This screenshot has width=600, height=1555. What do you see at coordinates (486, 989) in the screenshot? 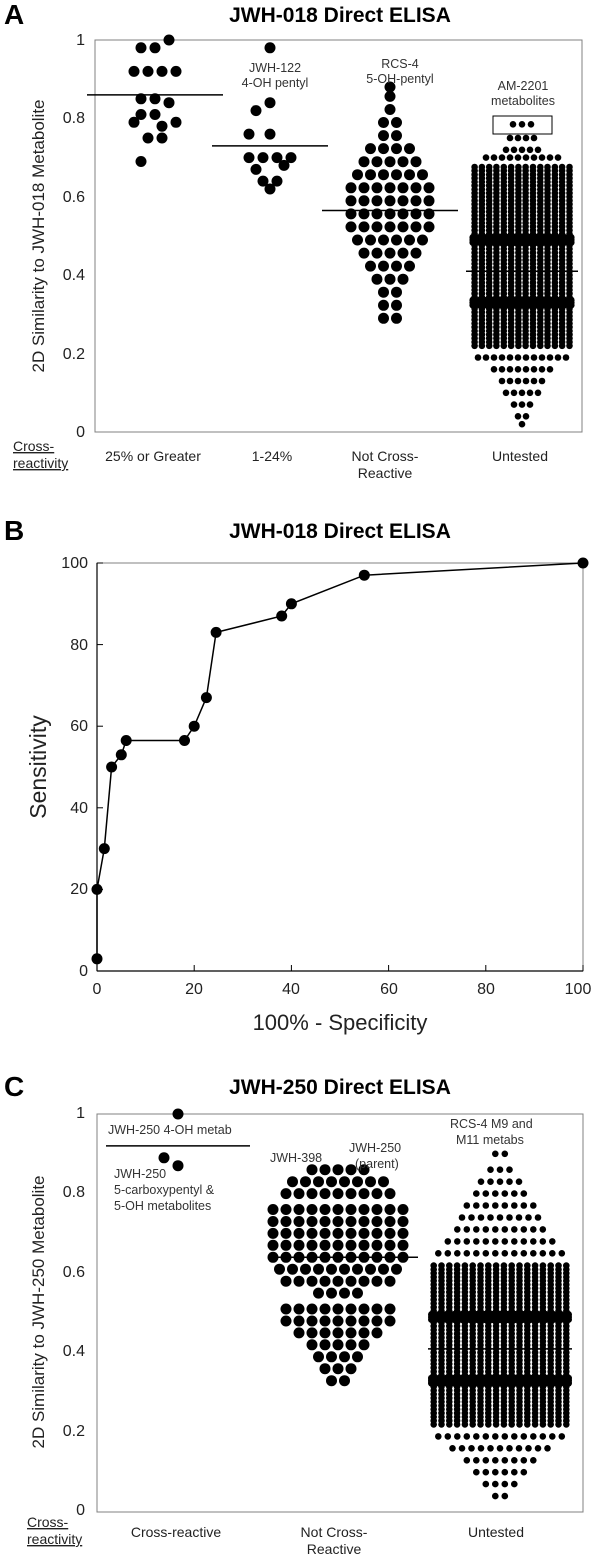
I see `panel-b-xtick-4: 80` at bounding box center [486, 989].